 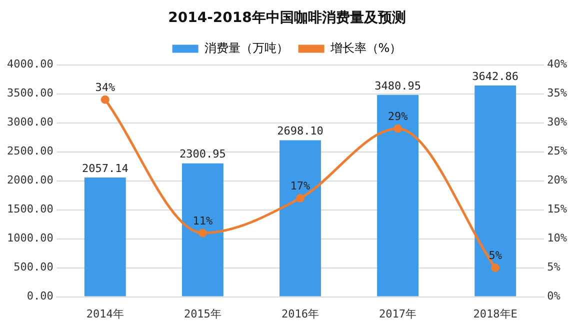 What do you see at coordinates (30, 180) in the screenshot?
I see `y-tick-label: 2000.00` at bounding box center [30, 180].